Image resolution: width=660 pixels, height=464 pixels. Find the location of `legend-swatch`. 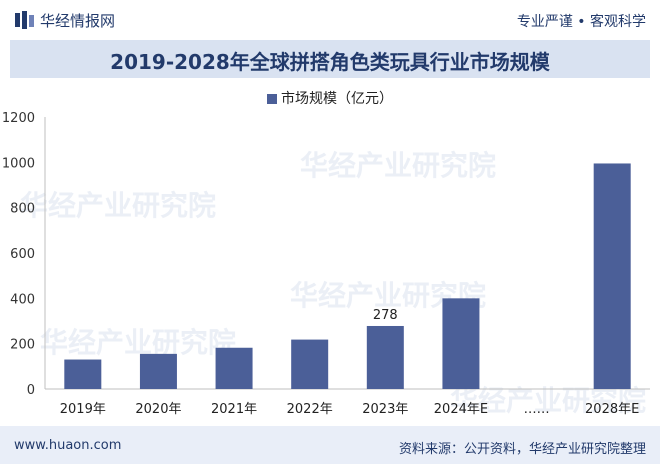

legend-swatch is located at coordinates (272, 99).